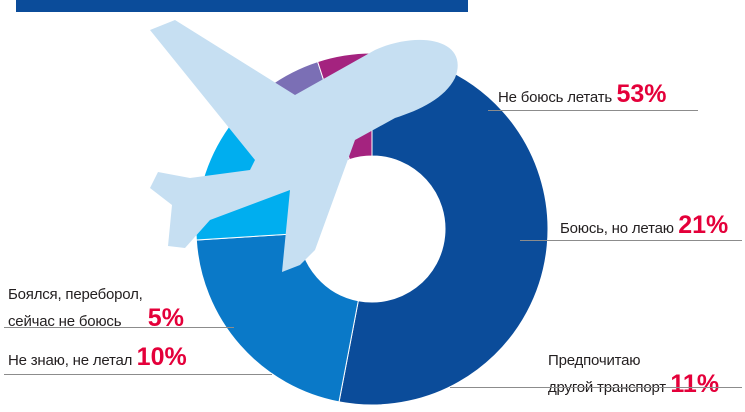  I want to click on label-percent: 10%, so click(161, 357).